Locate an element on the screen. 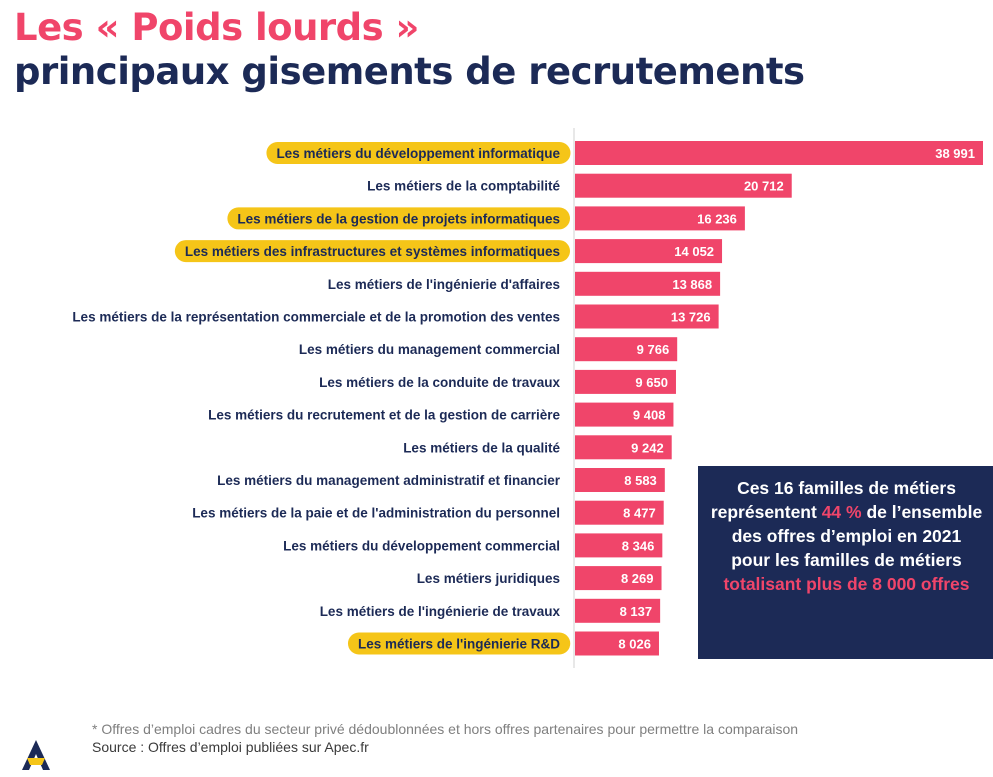  value-label: 20 712 is located at coordinates (764, 186).